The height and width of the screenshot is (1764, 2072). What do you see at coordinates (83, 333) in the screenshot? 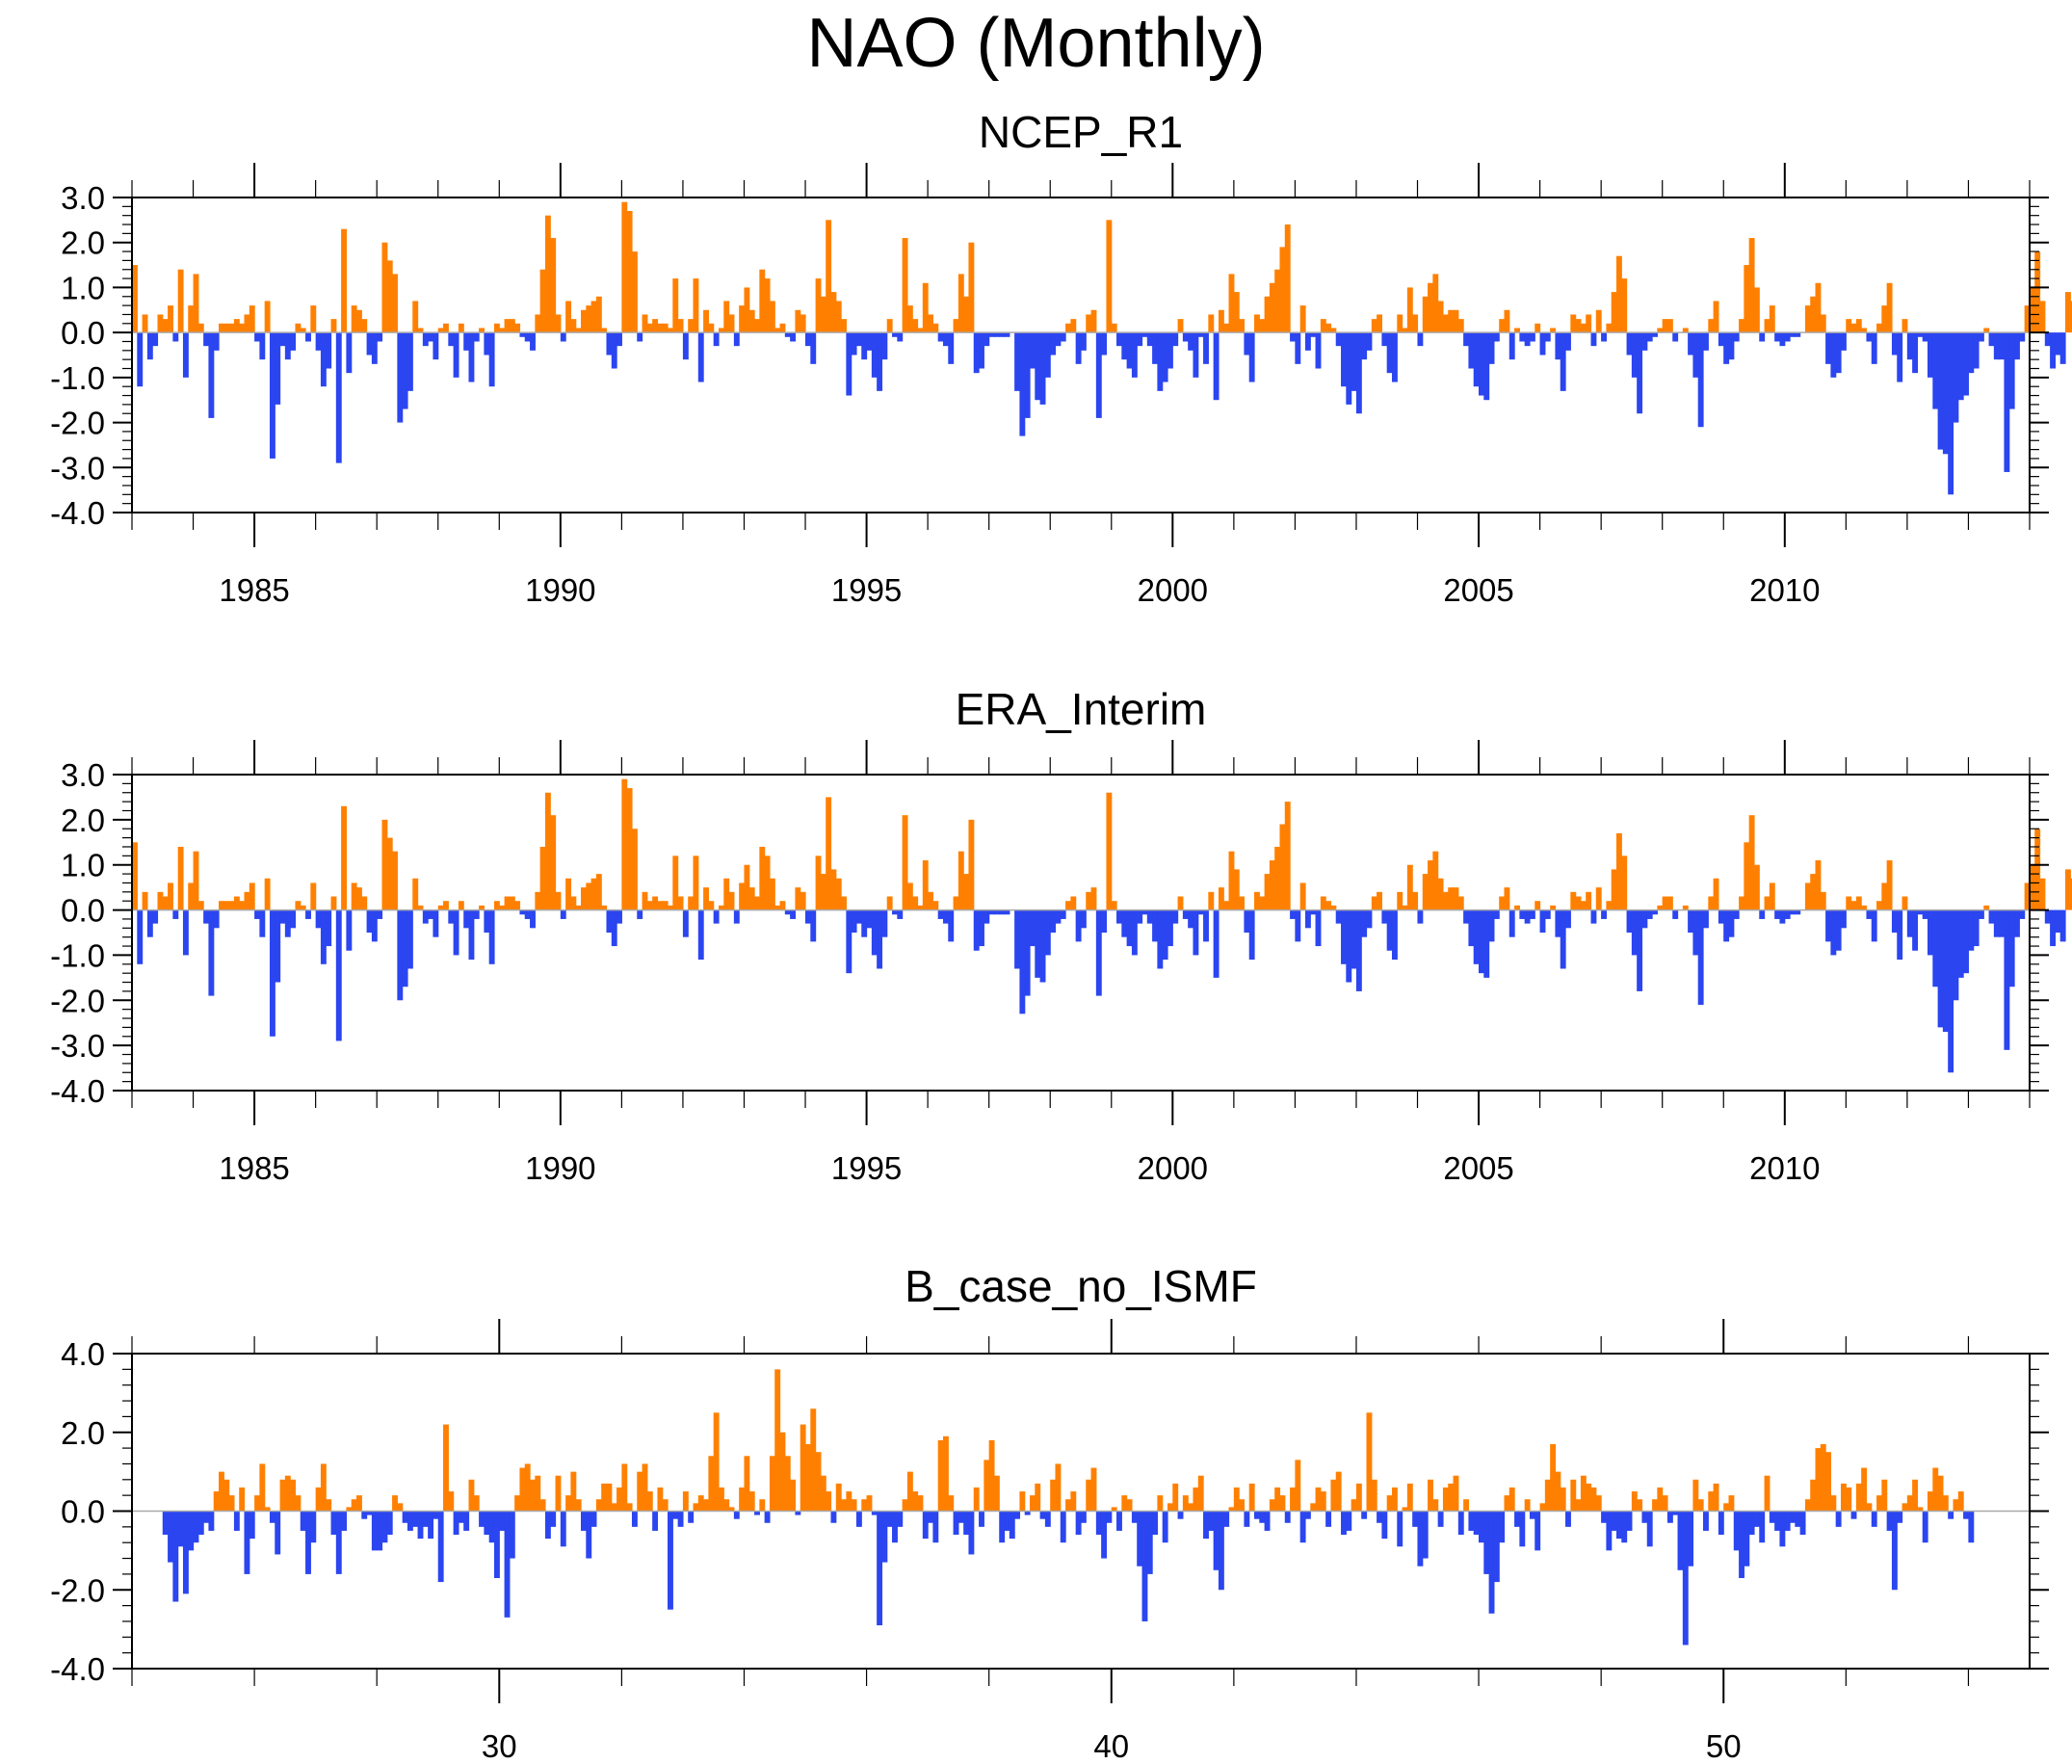
I see `y-tick-label: 0.0` at bounding box center [83, 333].